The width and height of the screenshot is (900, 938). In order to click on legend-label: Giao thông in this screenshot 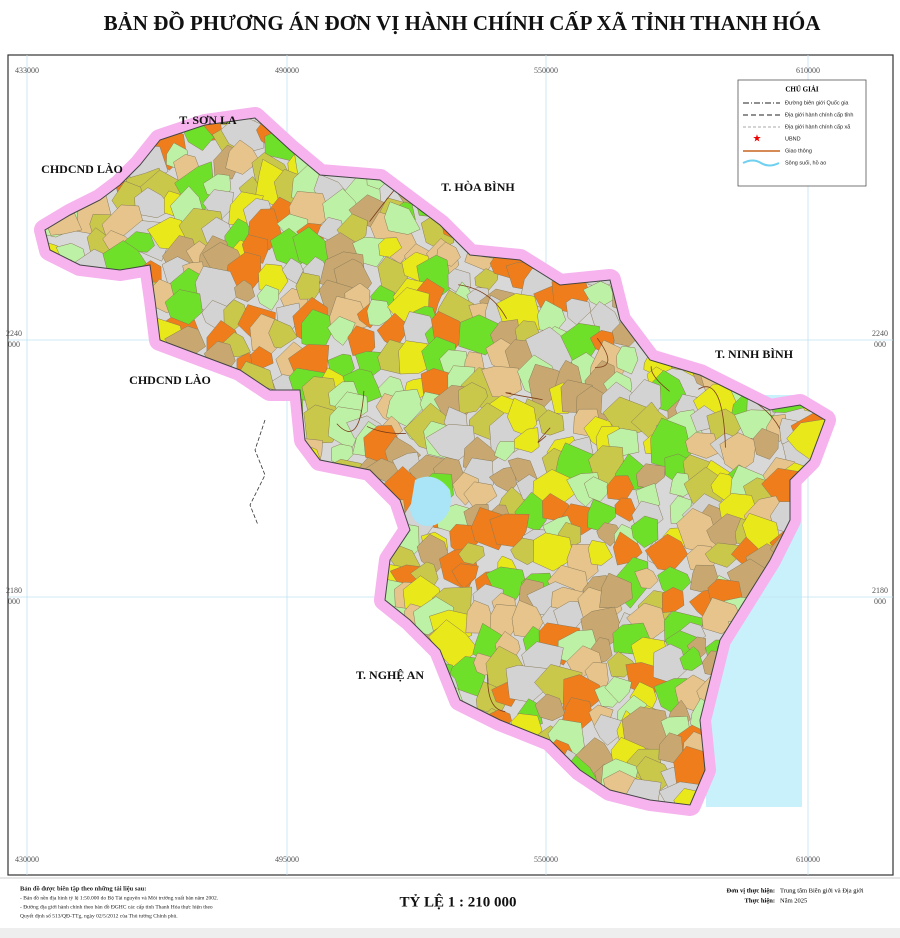, I will do `click(798, 151)`.